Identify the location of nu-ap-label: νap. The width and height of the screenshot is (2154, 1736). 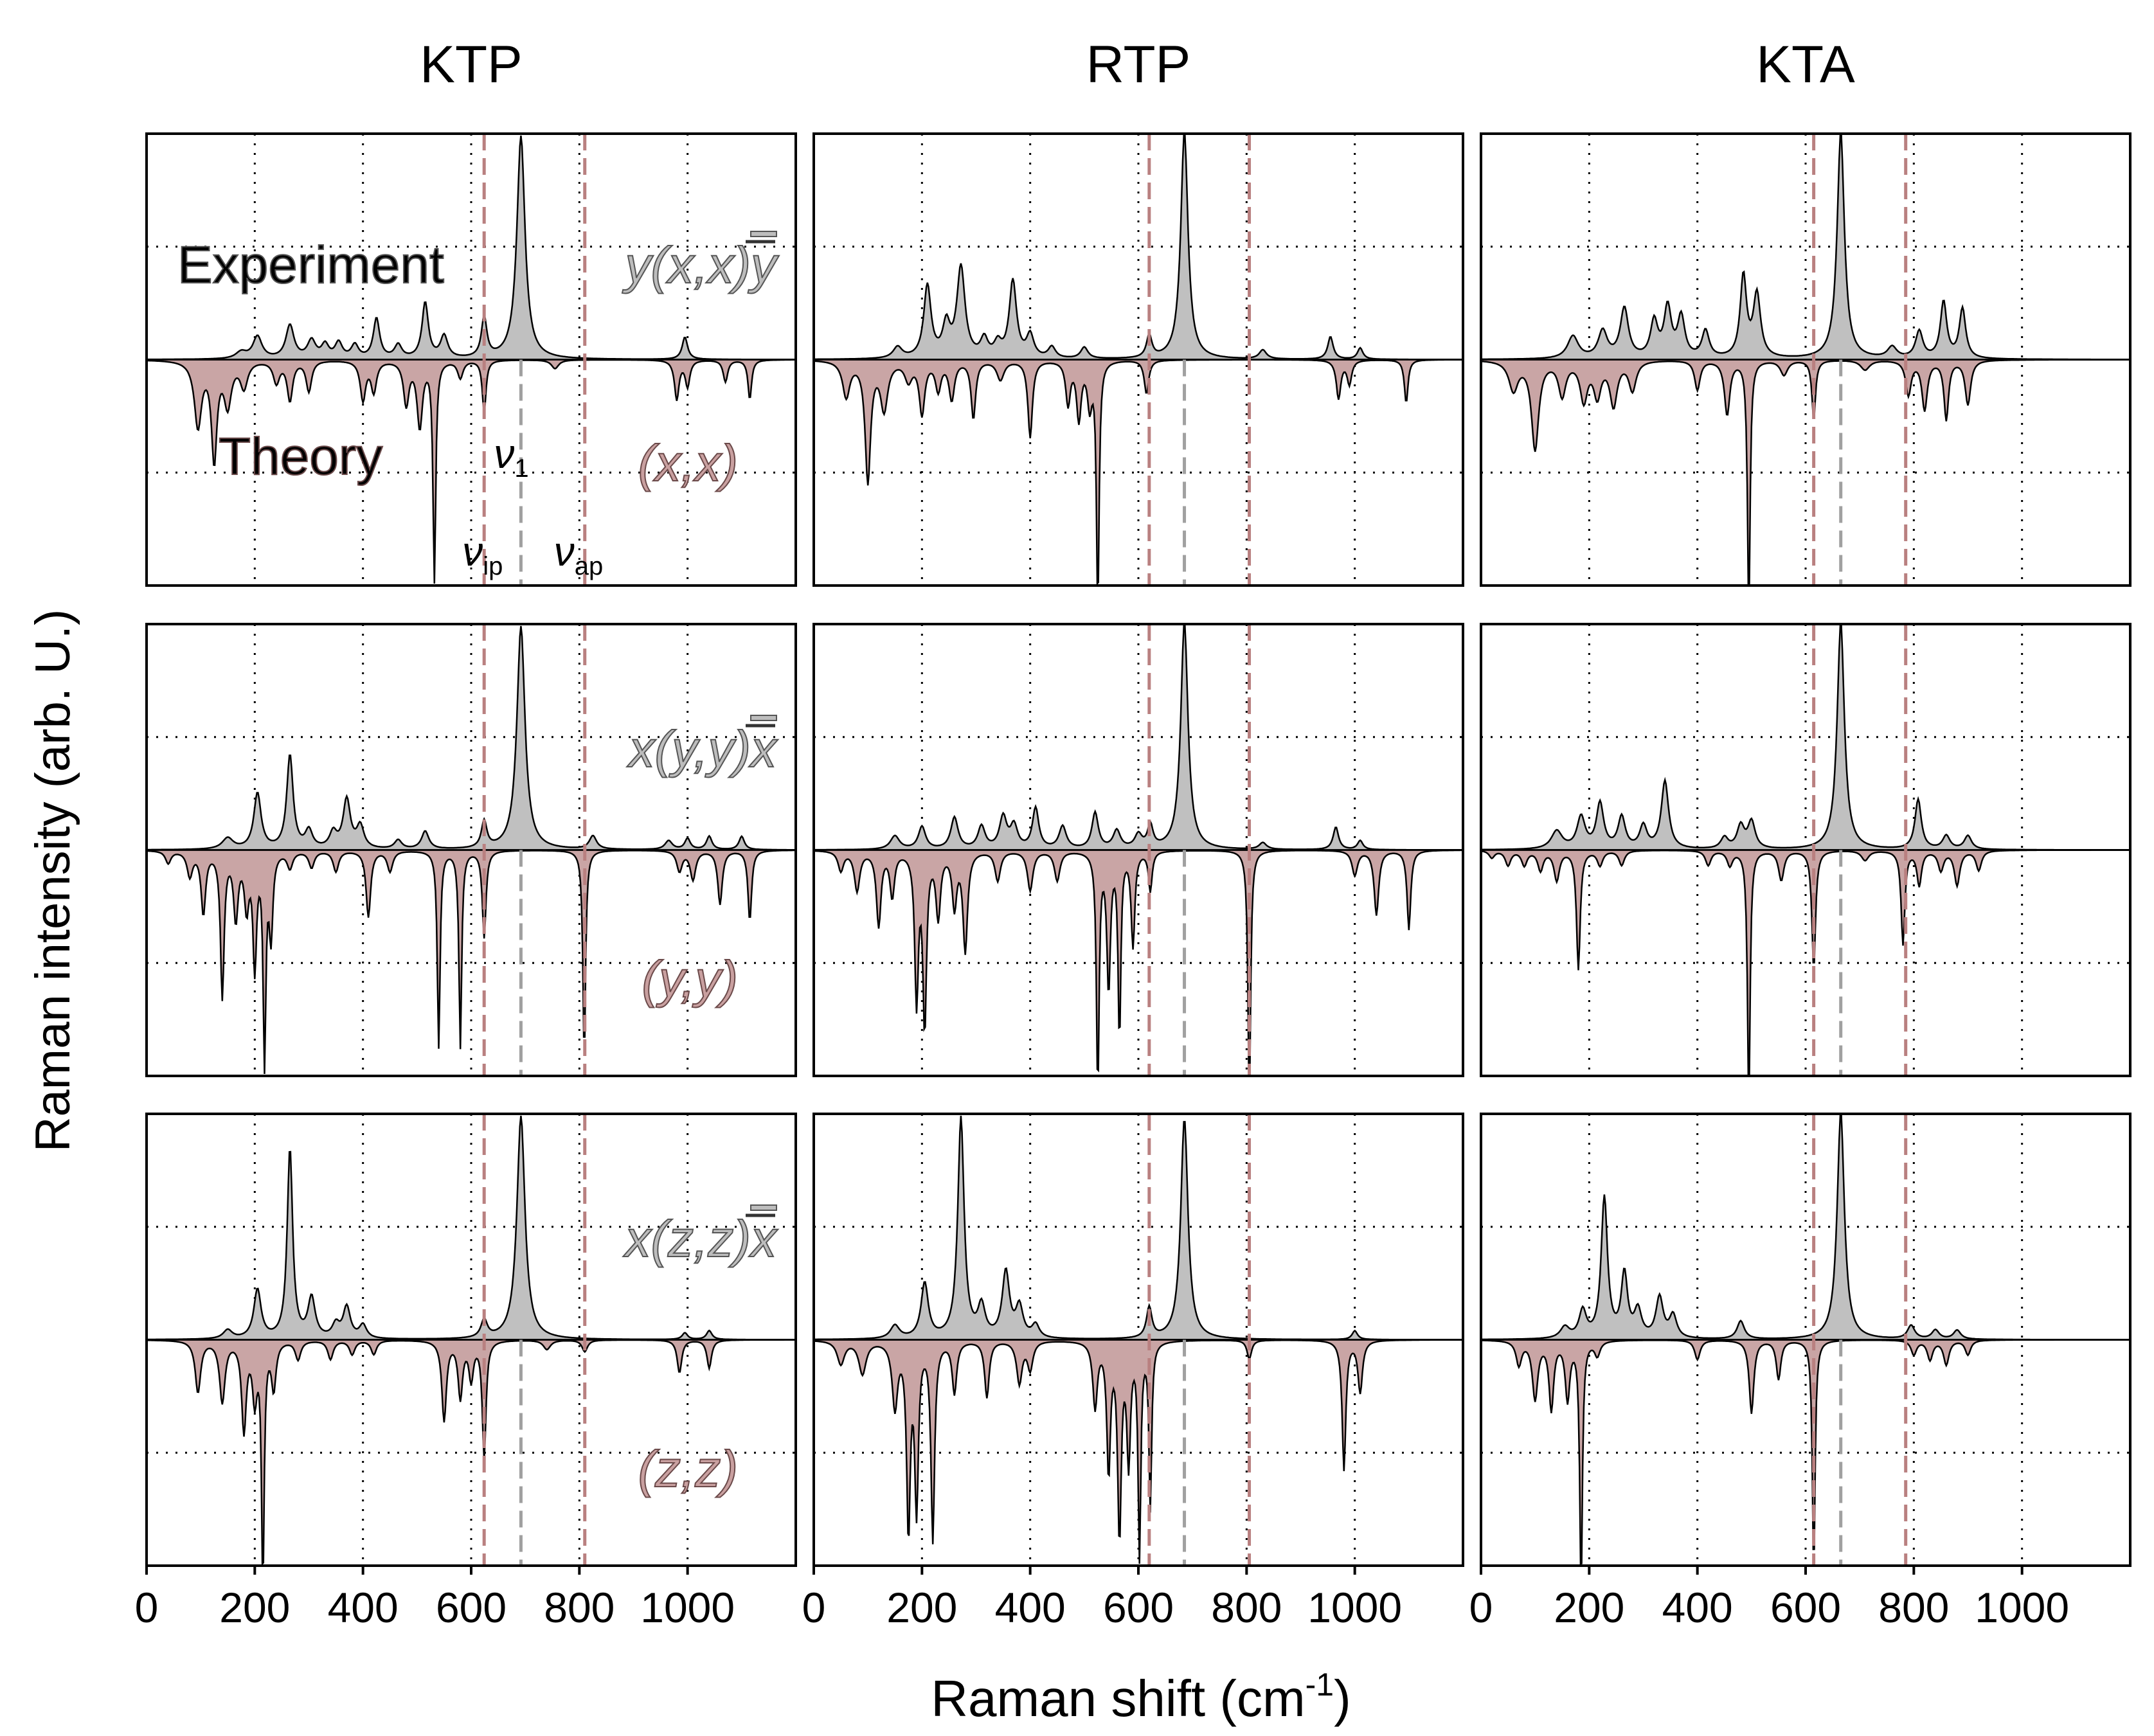
(579, 554).